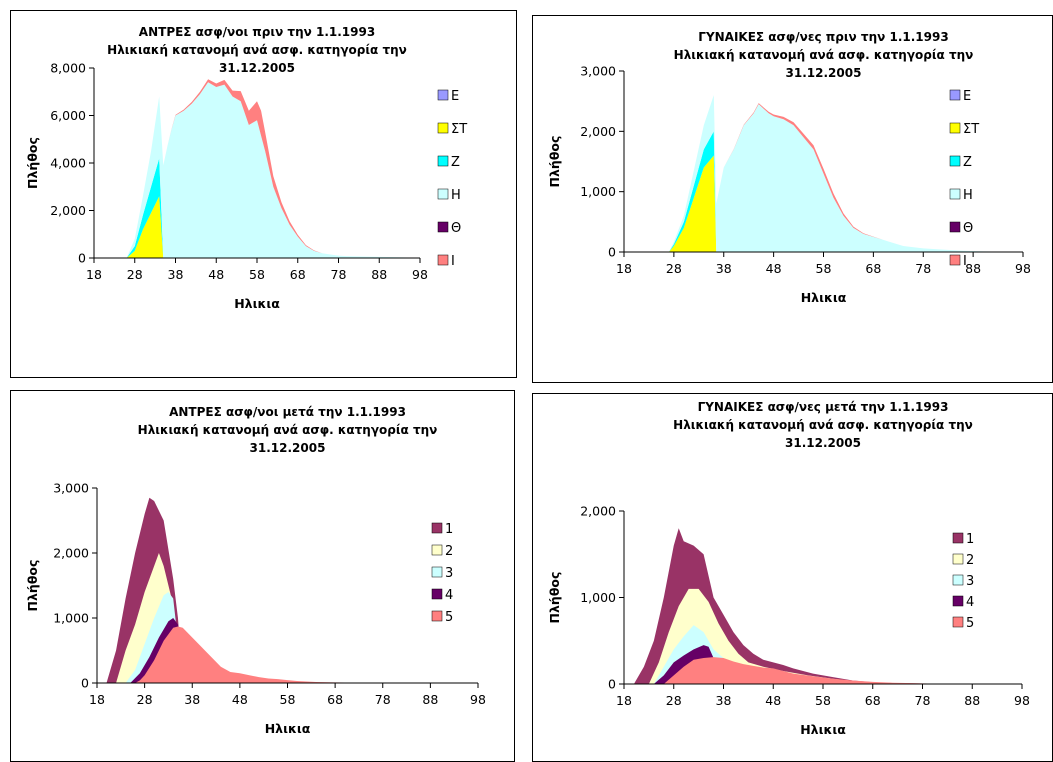  I want to click on chart-legend: Ε ΣΤ Ζ Η Θ Ι, so click(452, 179).